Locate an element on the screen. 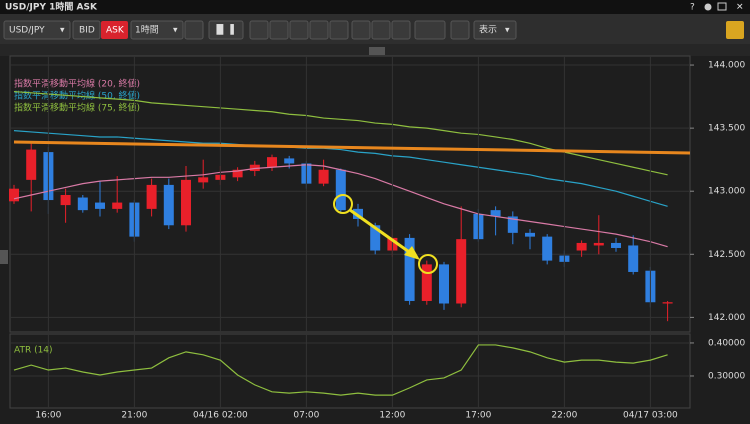 The height and width of the screenshot is (424, 750). copy-button is located at coordinates (460, 30).